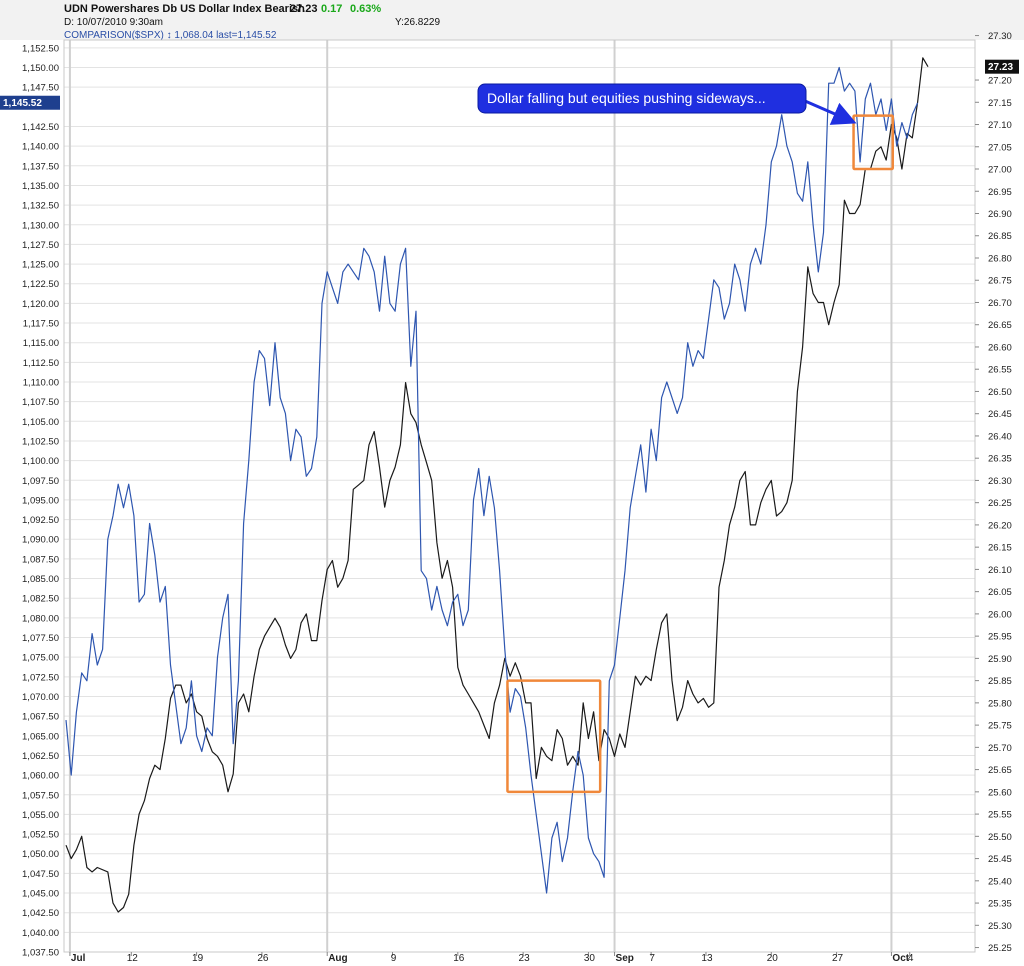 The height and width of the screenshot is (966, 1024). Describe the element at coordinates (1000, 570) in the screenshot. I see `right-tick-label: 26.10` at that location.